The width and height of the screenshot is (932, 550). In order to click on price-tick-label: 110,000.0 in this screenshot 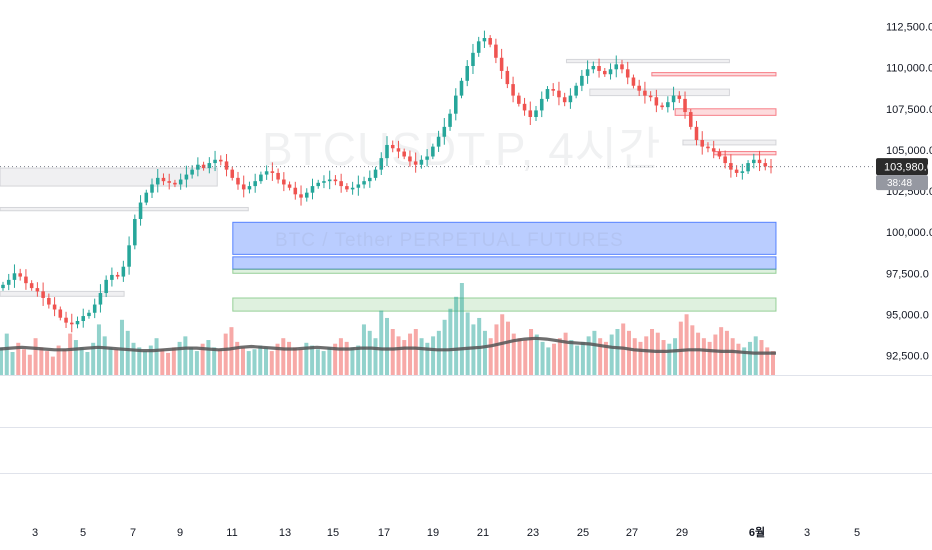, I will do `click(909, 69)`.